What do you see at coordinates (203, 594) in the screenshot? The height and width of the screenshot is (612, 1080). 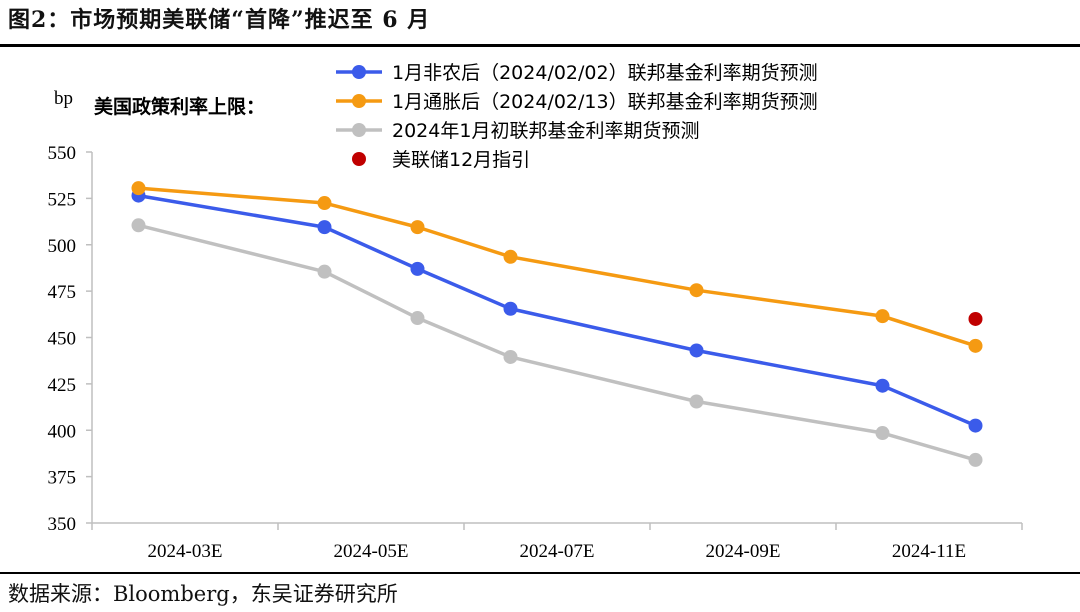 I see `source-note: 数据来源：Bloomberg，东吴证券研究所` at bounding box center [203, 594].